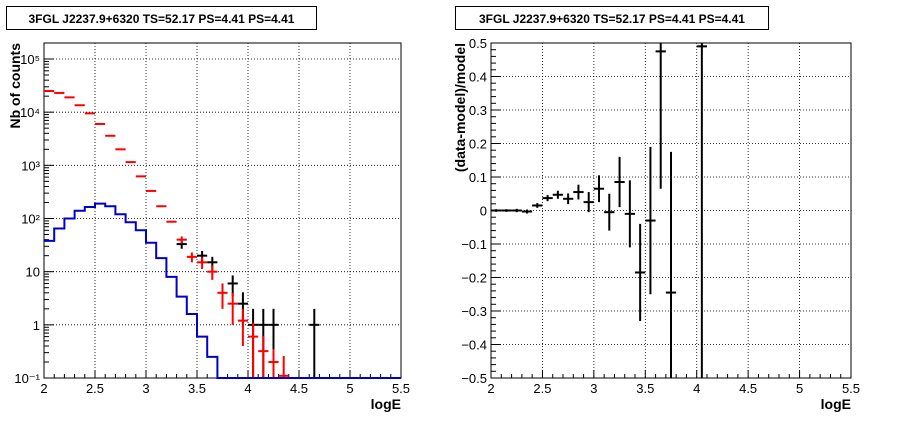  Describe the element at coordinates (478, 110) in the screenshot. I see `y-tick-label: 0.3` at that location.